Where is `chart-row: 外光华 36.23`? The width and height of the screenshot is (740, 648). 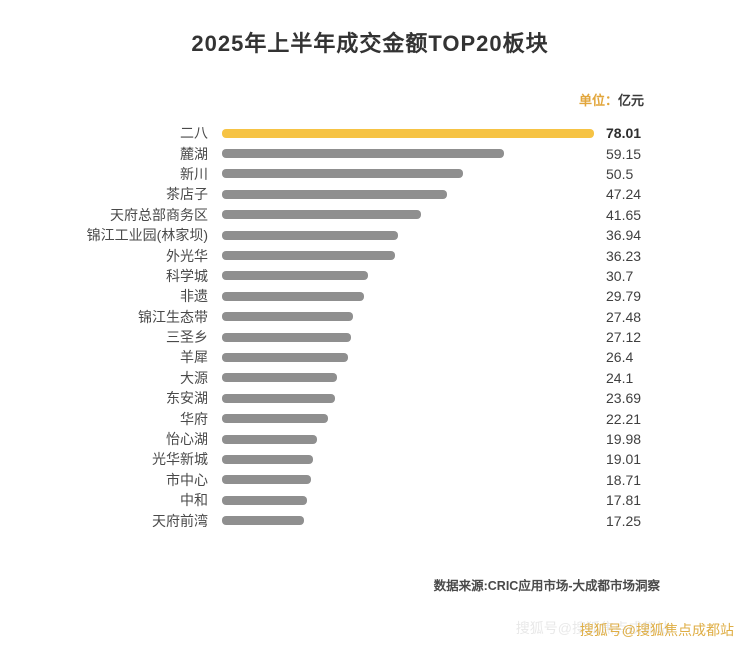 chart-row: 外光华 36.23 is located at coordinates (376, 255).